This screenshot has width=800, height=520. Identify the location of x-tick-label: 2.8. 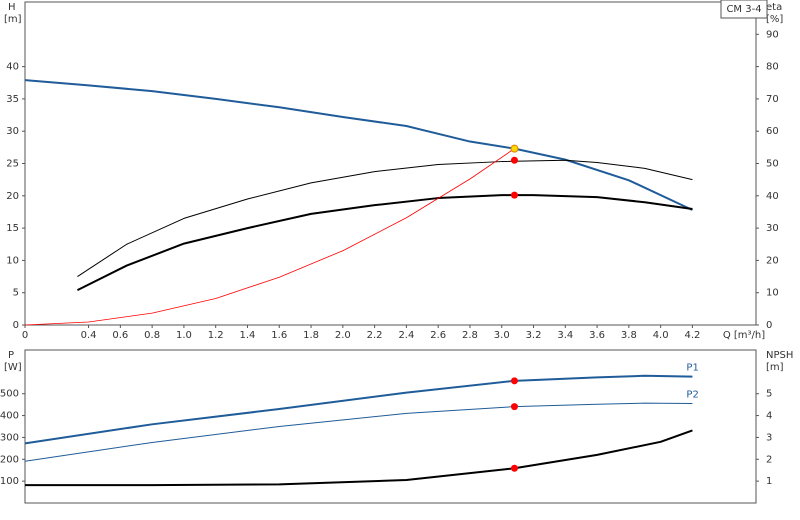
(470, 335).